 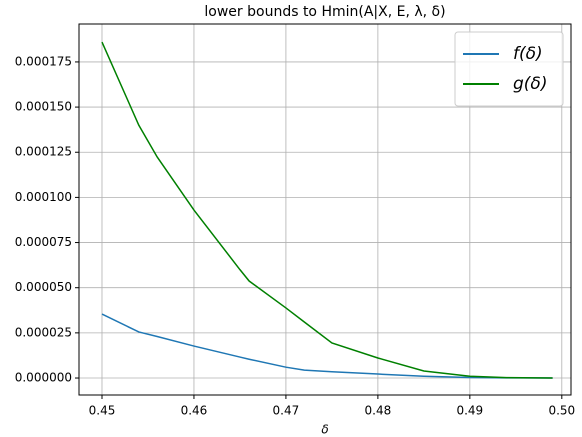 I want to click on y-tick-label: 0.000125, so click(x=43, y=152).